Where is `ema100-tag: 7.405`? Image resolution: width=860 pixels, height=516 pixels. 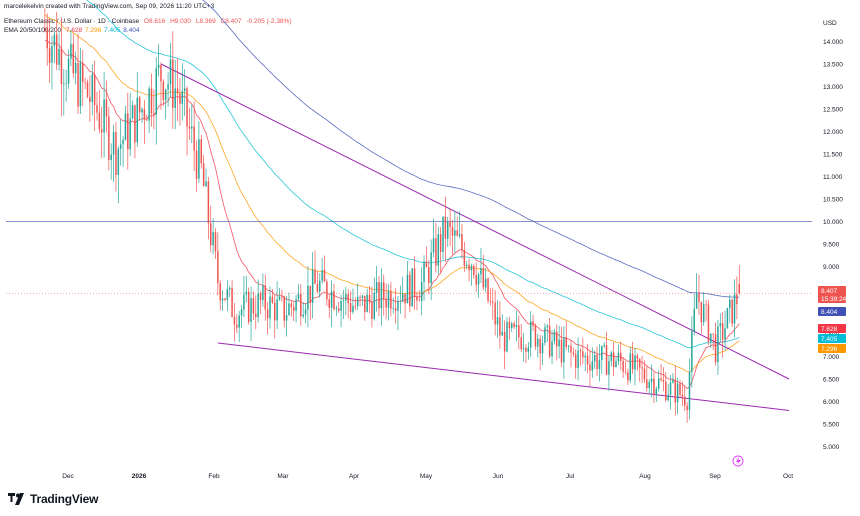
ema100-tag: 7.405 is located at coordinates (832, 338).